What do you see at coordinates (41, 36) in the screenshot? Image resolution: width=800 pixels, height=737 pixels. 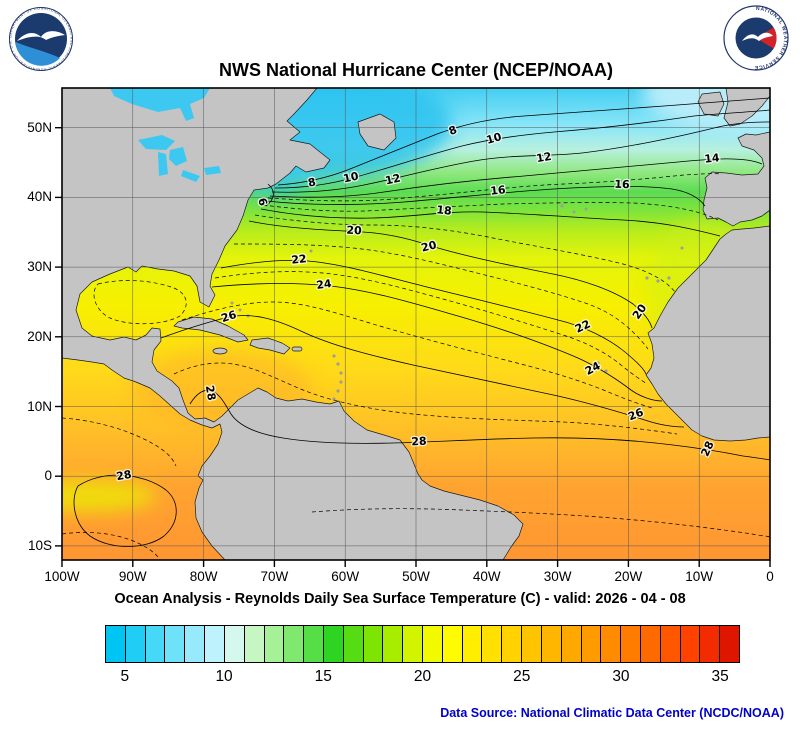 I see `noaa-gull-icon` at bounding box center [41, 36].